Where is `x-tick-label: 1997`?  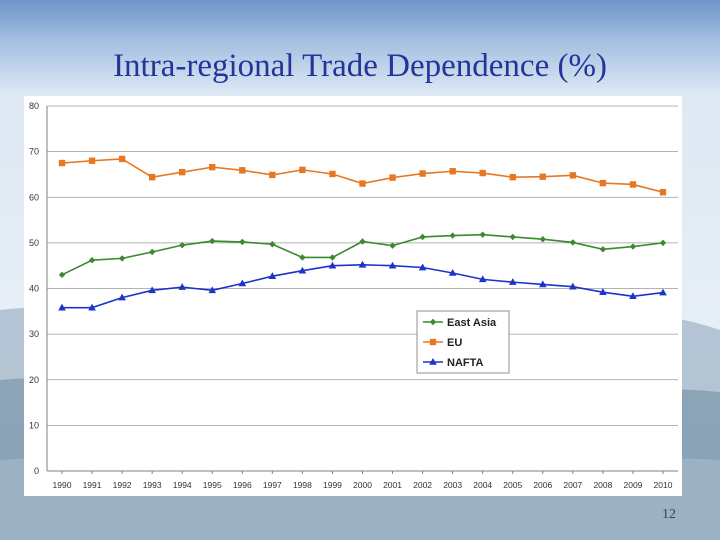
x-tick-label: 1997 is located at coordinates (272, 485).